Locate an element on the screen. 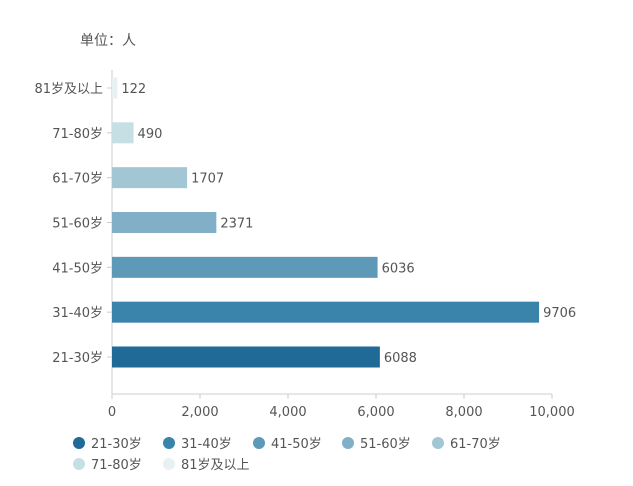  x-tick-label: 8,000 is located at coordinates (463, 412).